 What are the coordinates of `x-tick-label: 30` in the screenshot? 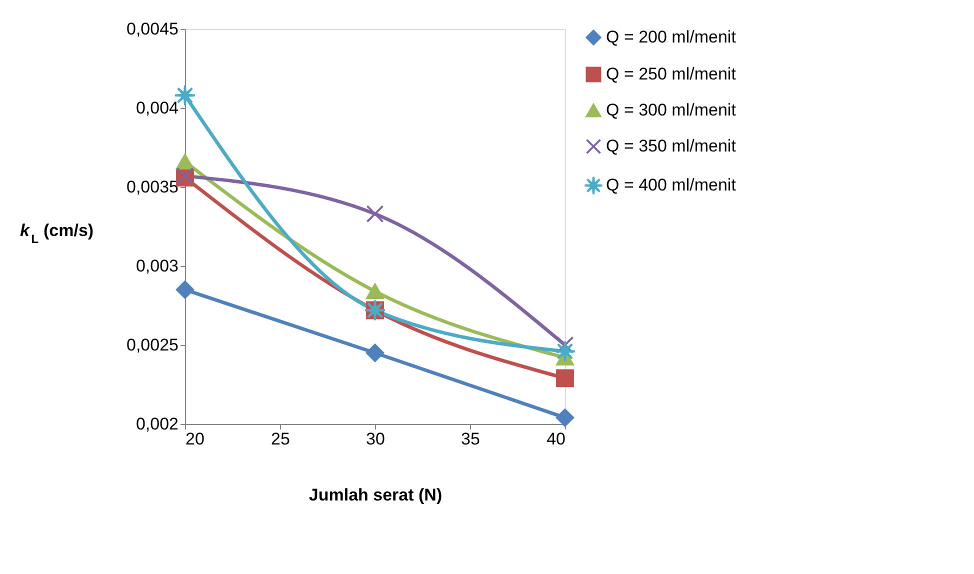 It's located at (375, 439).